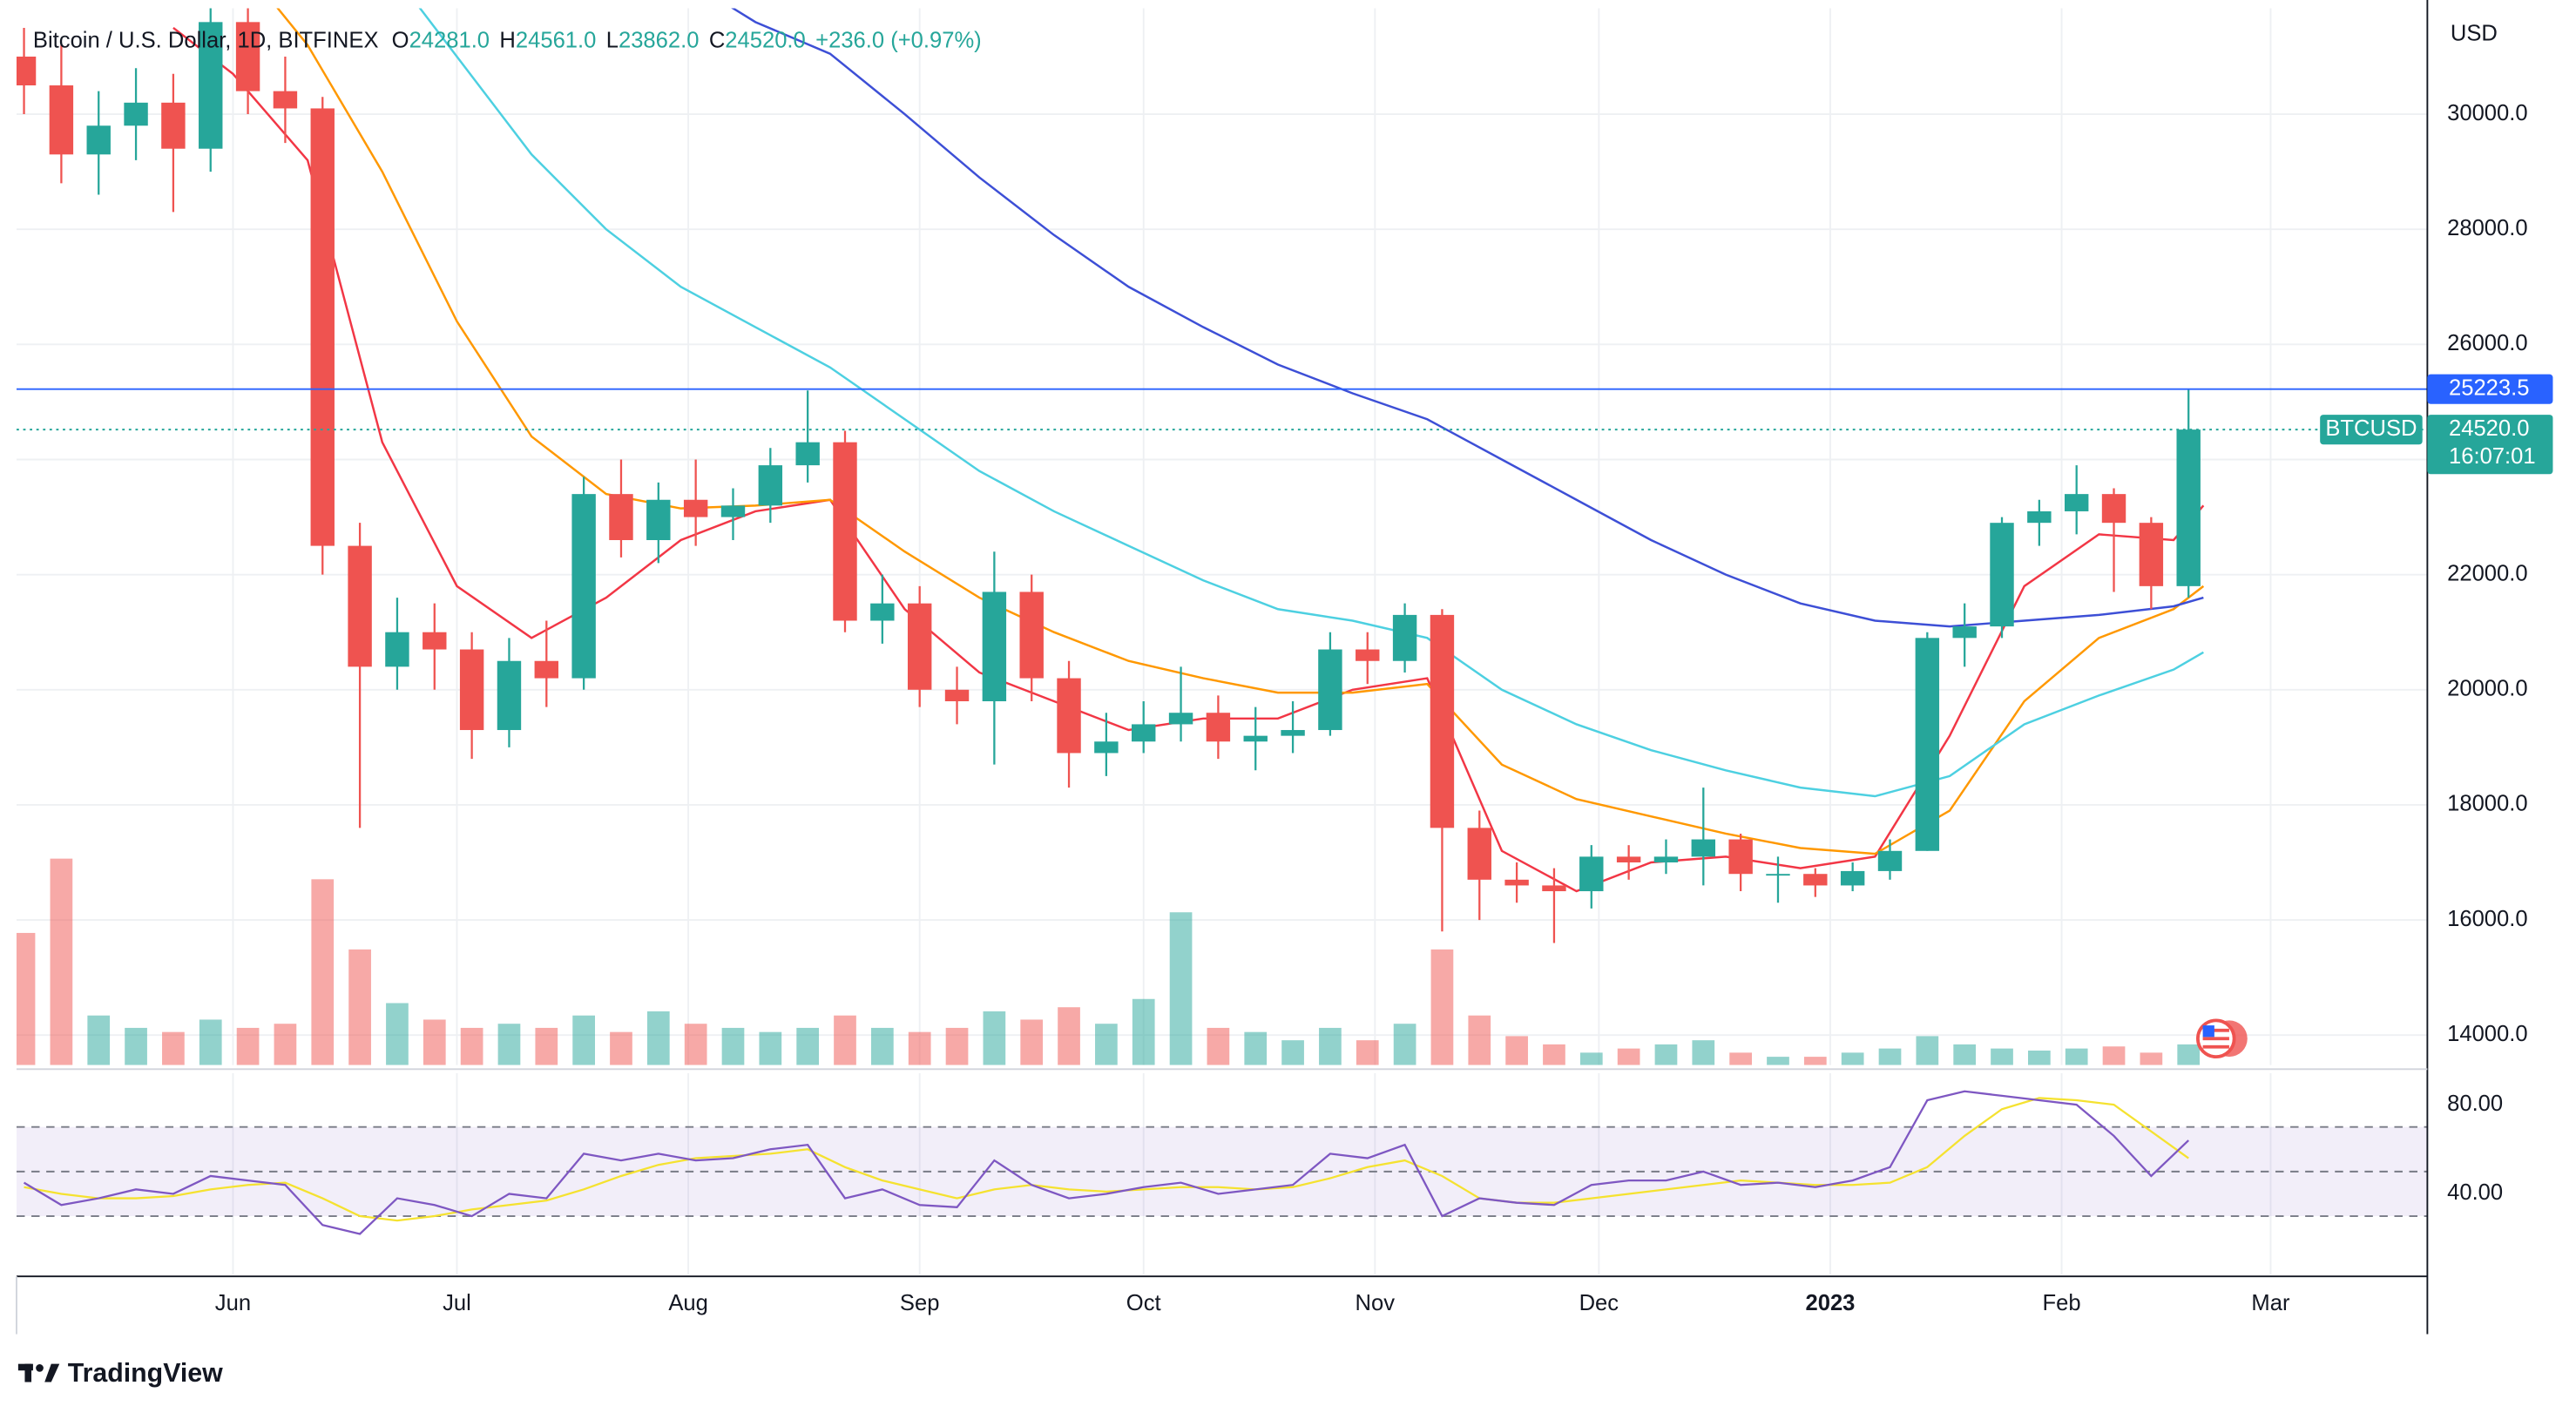  What do you see at coordinates (2270, 1303) in the screenshot?
I see `x-tick-label: Mar` at bounding box center [2270, 1303].